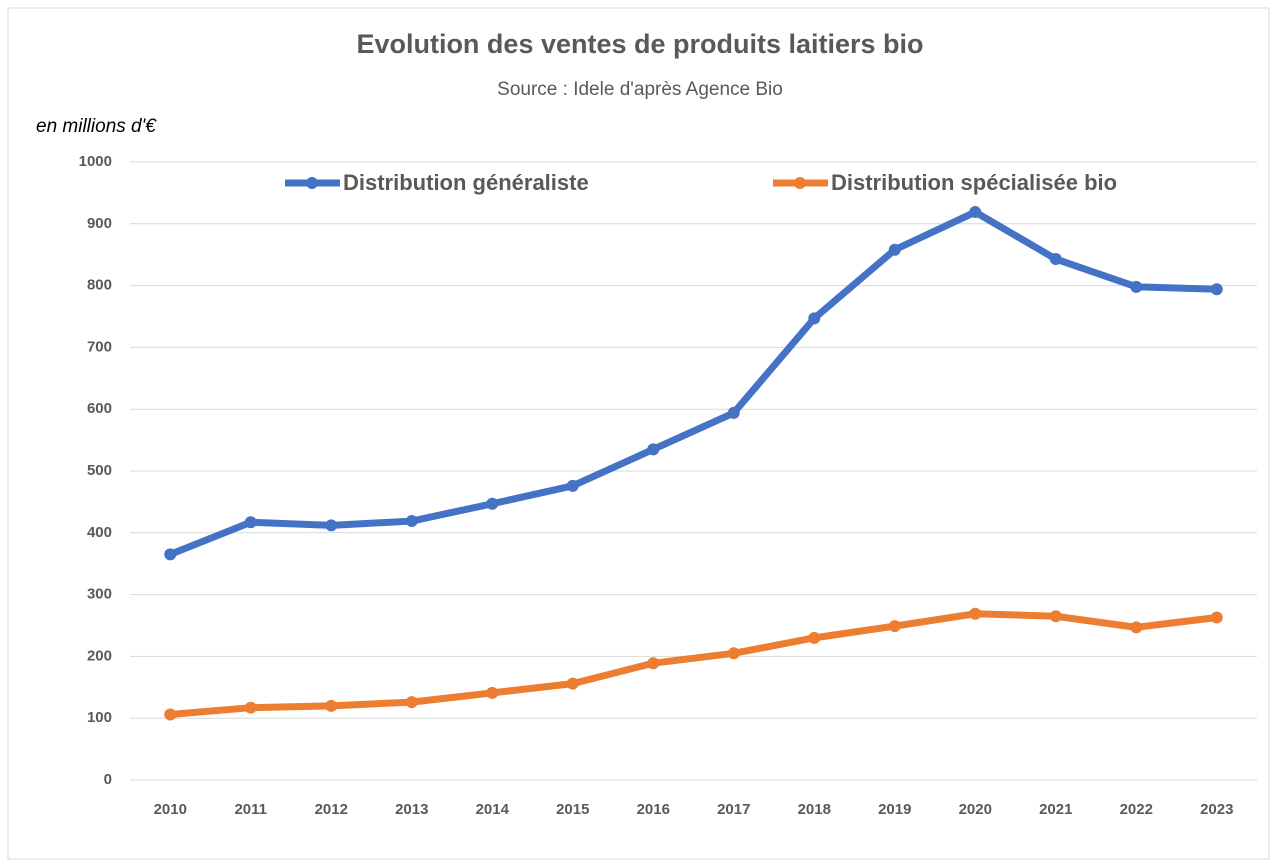 The width and height of the screenshot is (1278, 868). What do you see at coordinates (95, 161) in the screenshot?
I see `y-tick-label: 1000` at bounding box center [95, 161].